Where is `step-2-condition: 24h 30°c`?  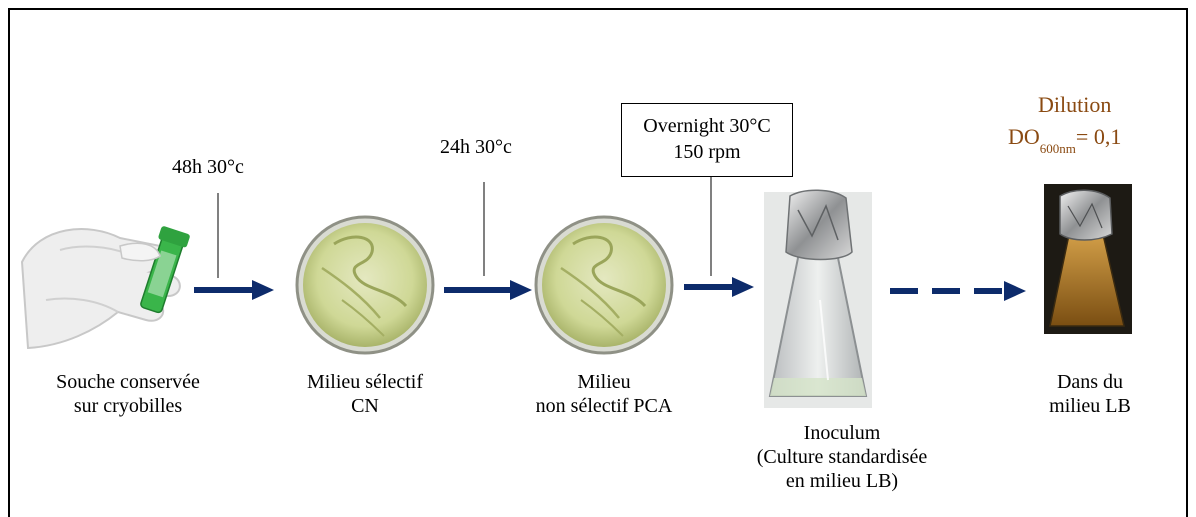 step-2-condition: 24h 30°c is located at coordinates (476, 147).